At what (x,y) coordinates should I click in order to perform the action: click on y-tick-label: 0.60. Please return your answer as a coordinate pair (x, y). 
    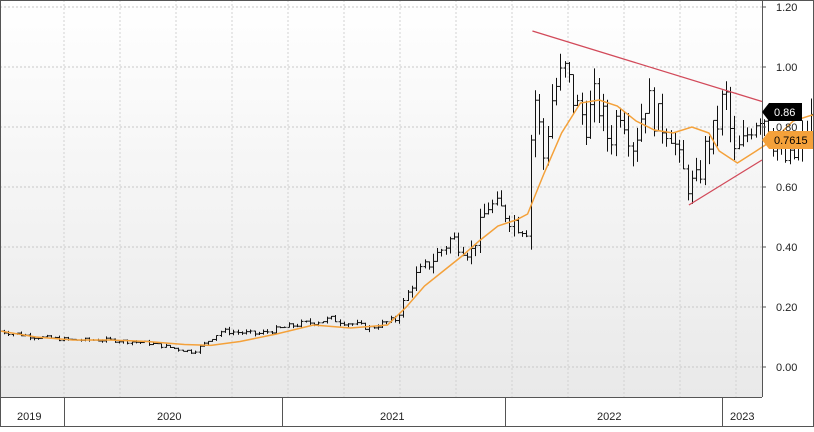
    Looking at the image, I should click on (786, 188).